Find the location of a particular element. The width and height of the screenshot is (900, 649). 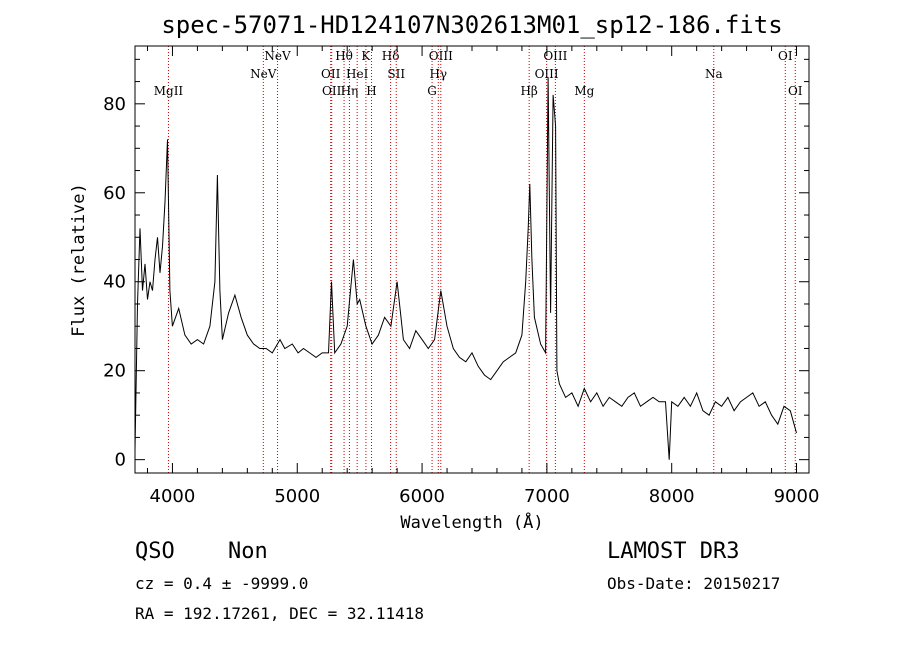

x-axis-title: Wavelength (Å) is located at coordinates (471, 522).